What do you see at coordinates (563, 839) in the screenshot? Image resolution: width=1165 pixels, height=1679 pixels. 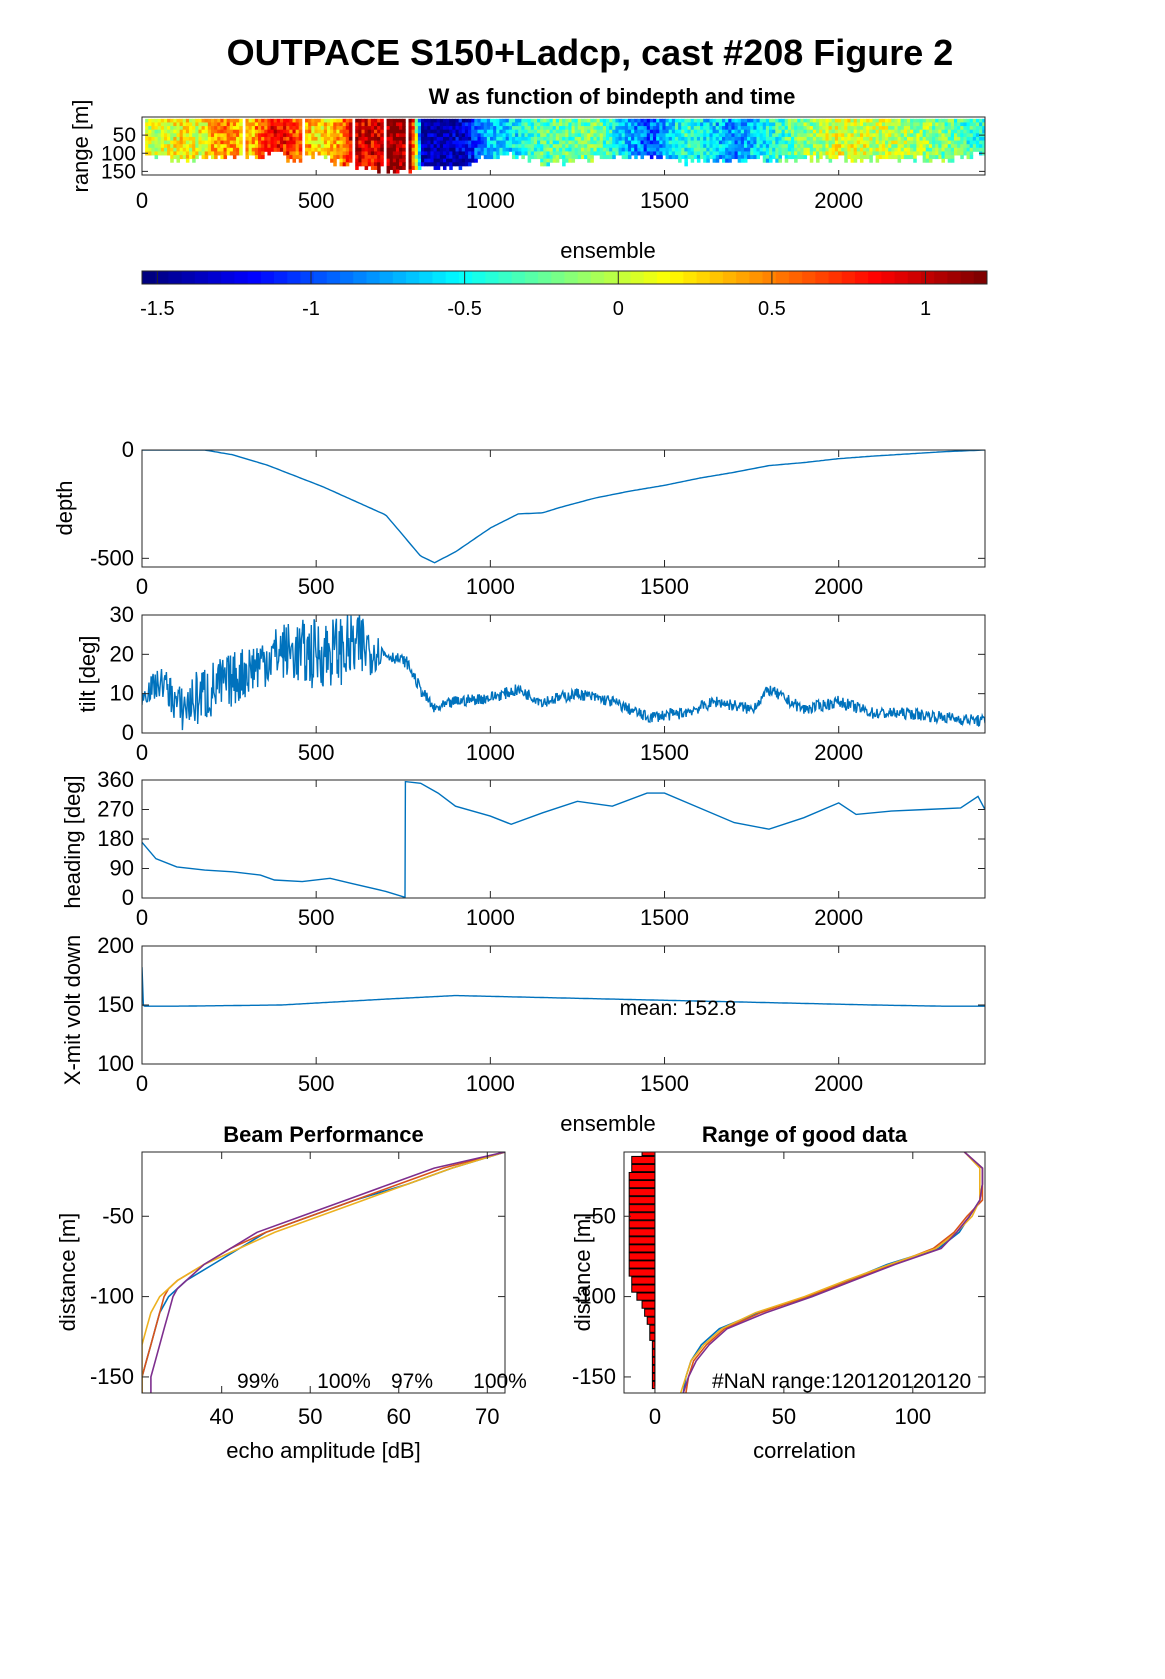 I see `plot-area` at bounding box center [563, 839].